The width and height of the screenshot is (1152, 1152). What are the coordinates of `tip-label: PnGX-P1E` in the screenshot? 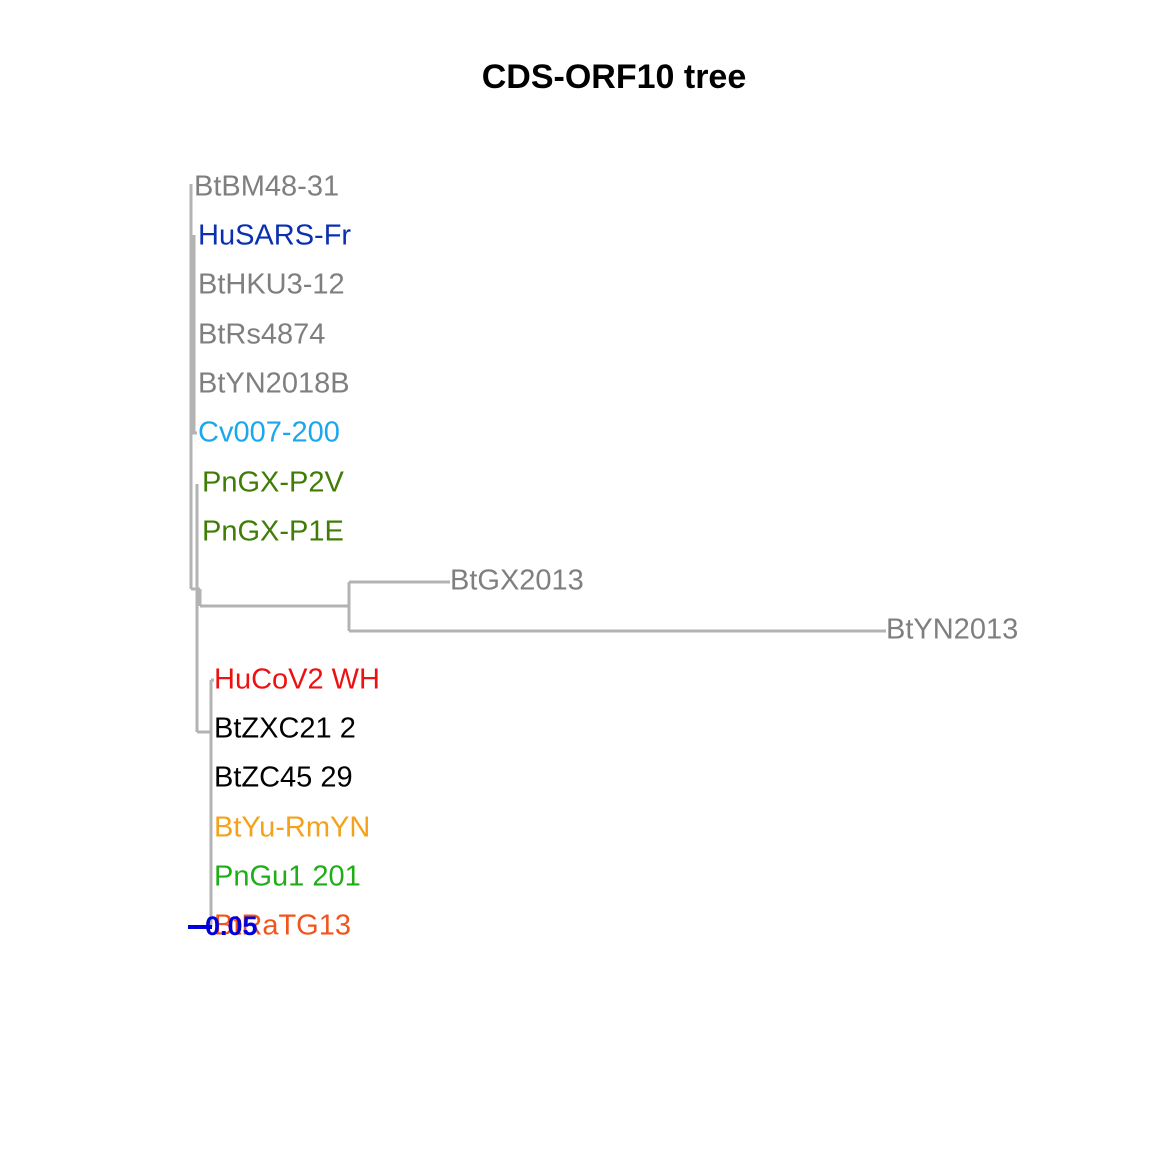 It's located at (273, 532).